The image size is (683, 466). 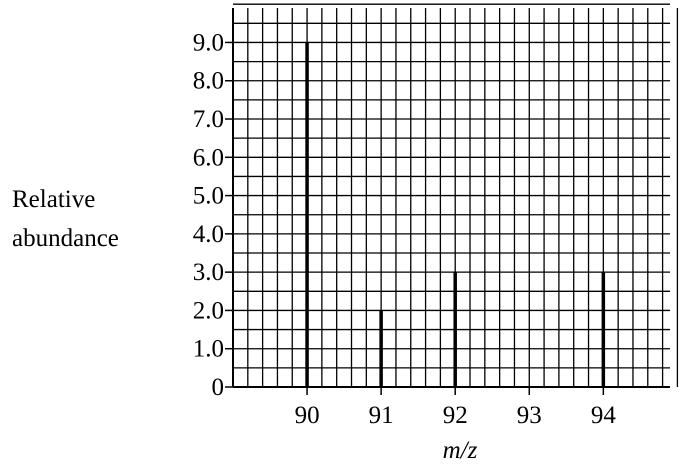 I want to click on x-tick-label: 92, so click(x=455, y=415).